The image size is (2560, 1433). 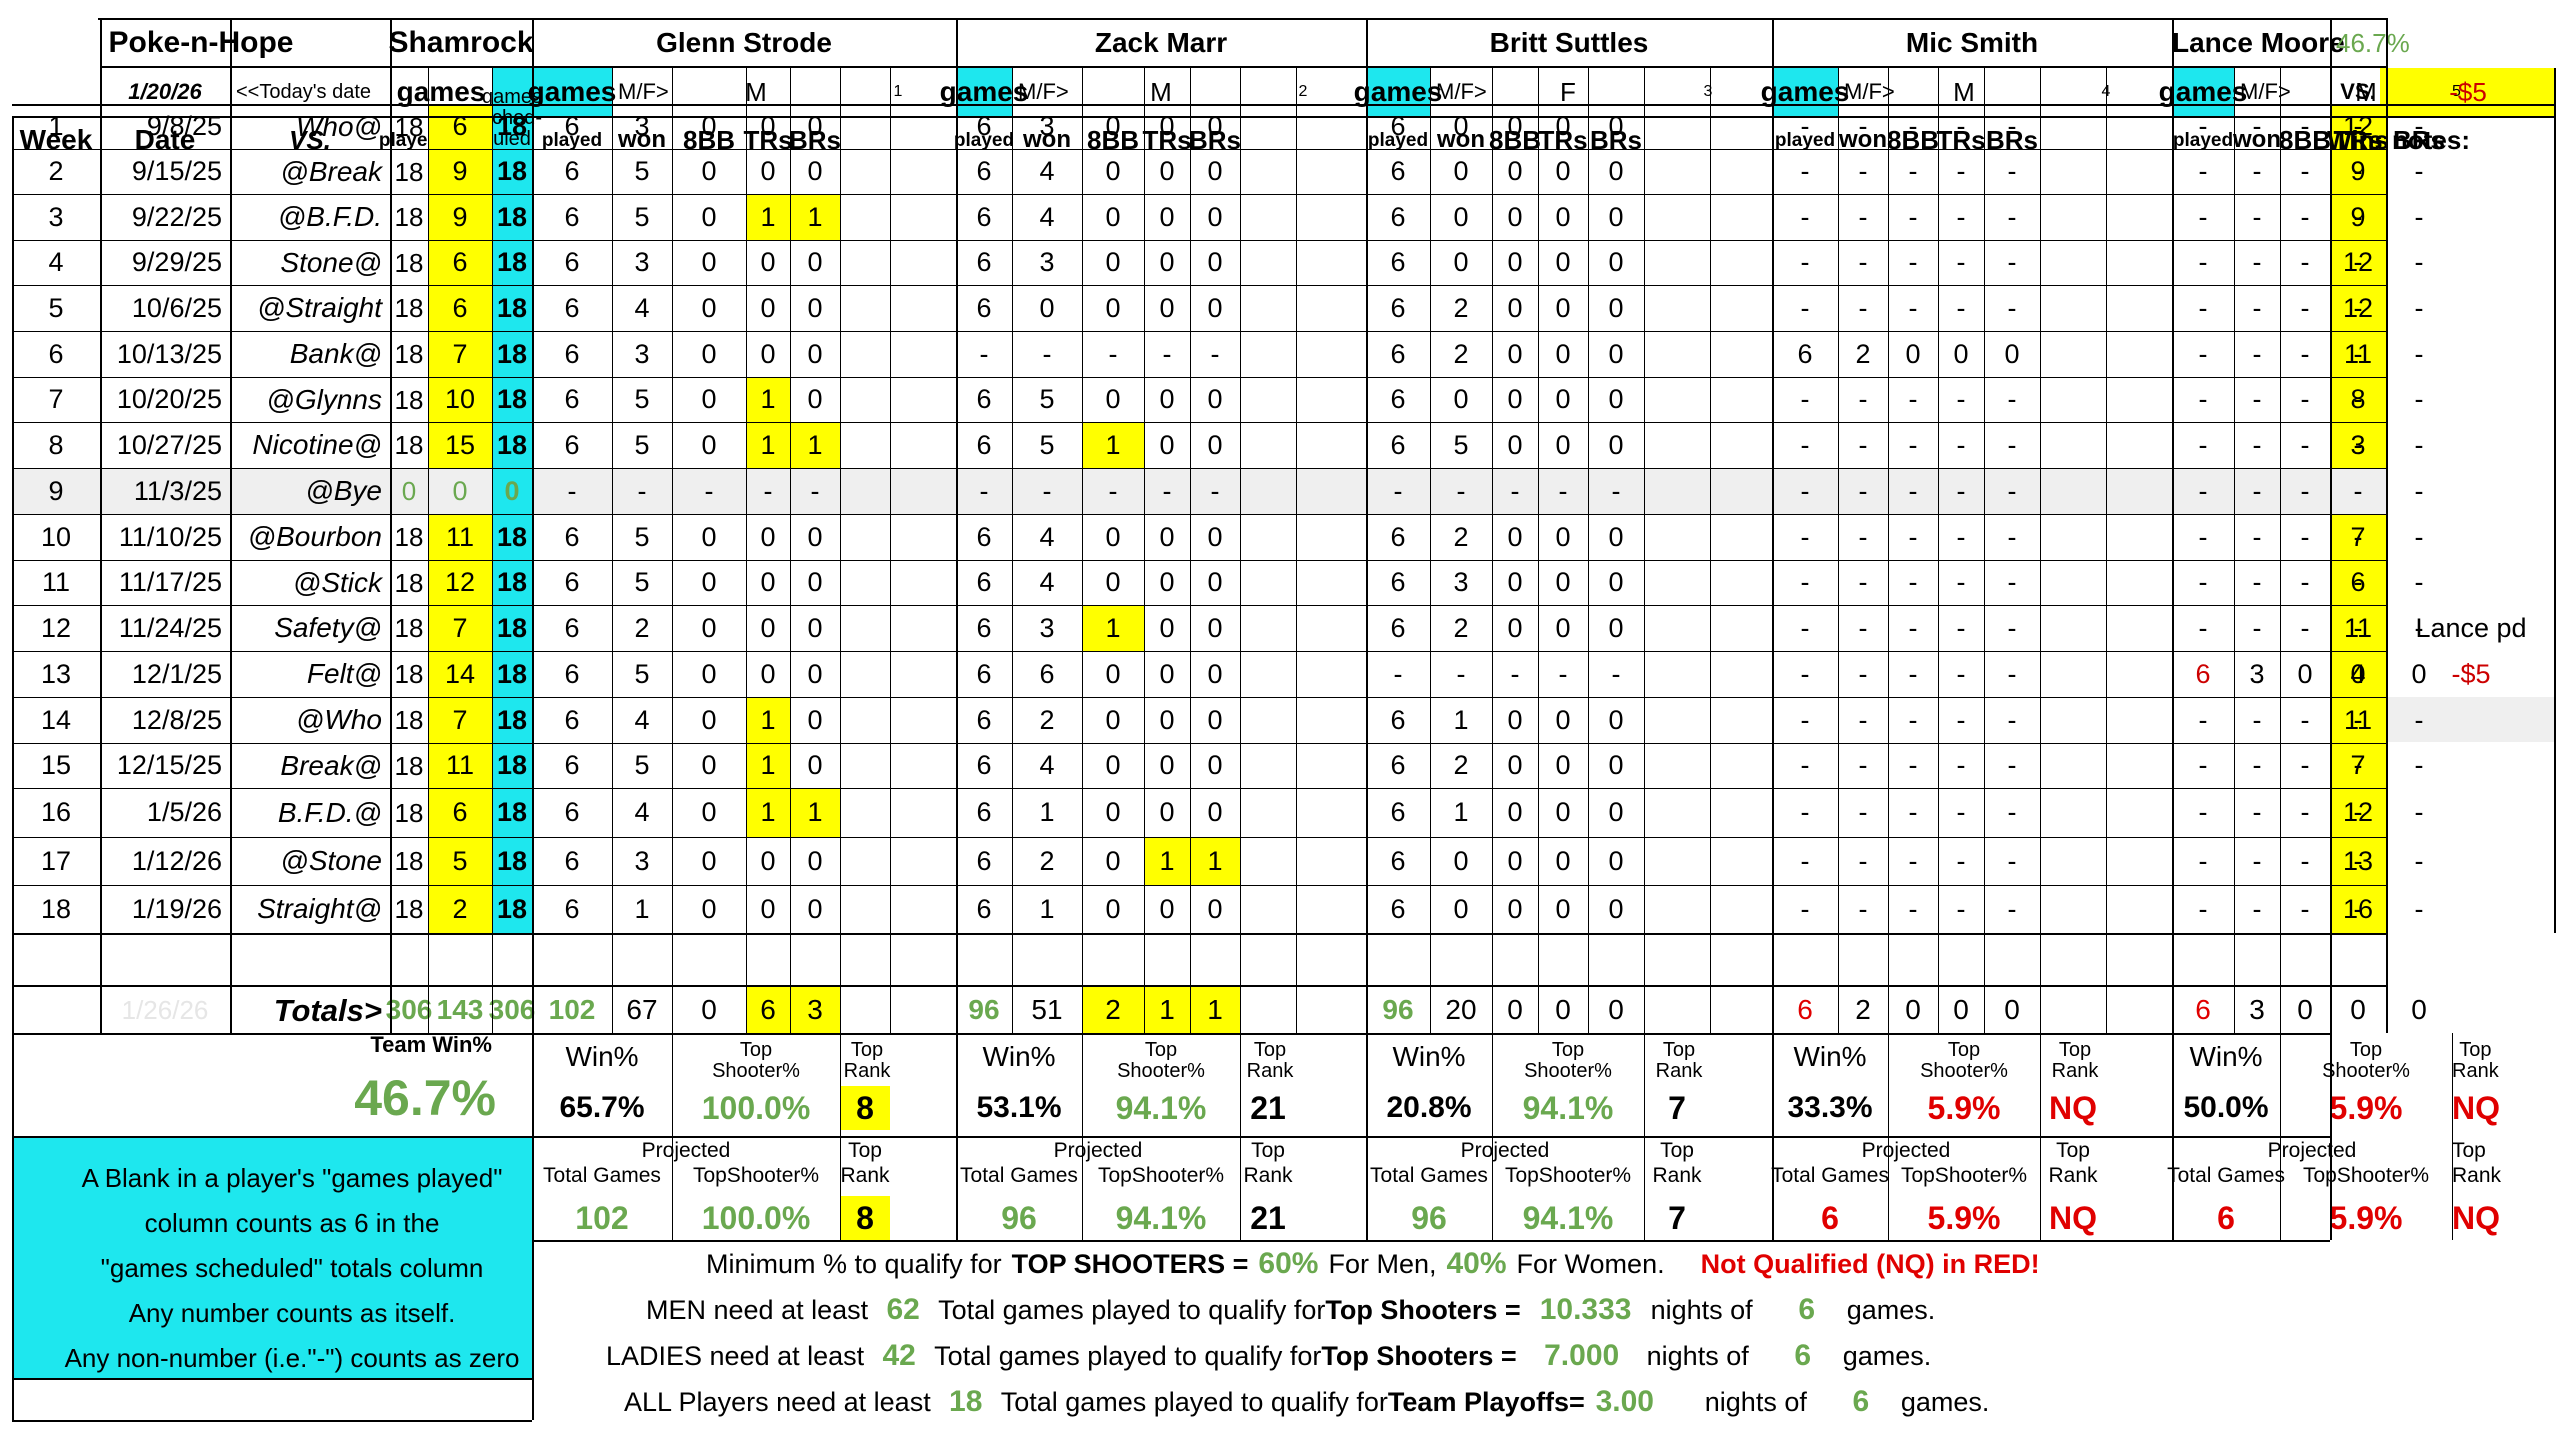 What do you see at coordinates (642, 812) in the screenshot?
I see `player-stat: 4` at bounding box center [642, 812].